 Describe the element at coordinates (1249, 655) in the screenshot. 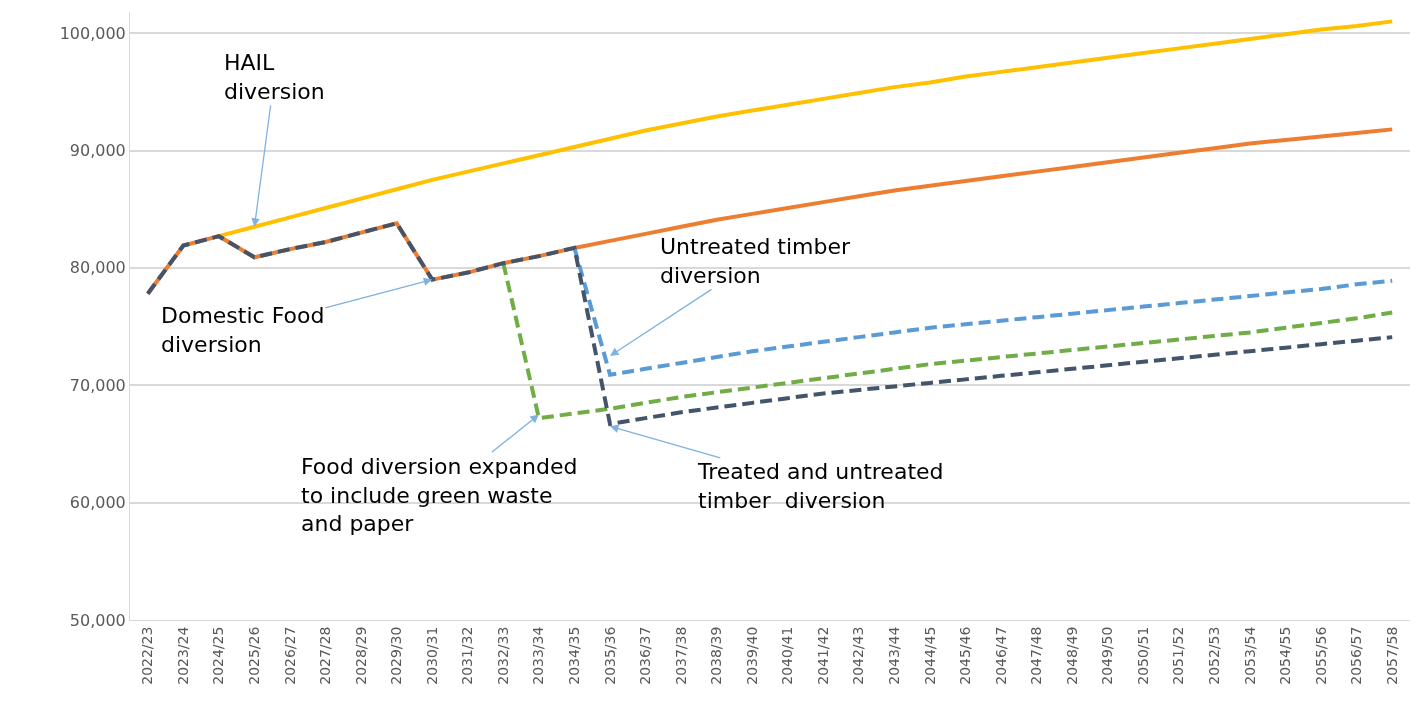

I see `x-tick-label: 2053/54` at that location.